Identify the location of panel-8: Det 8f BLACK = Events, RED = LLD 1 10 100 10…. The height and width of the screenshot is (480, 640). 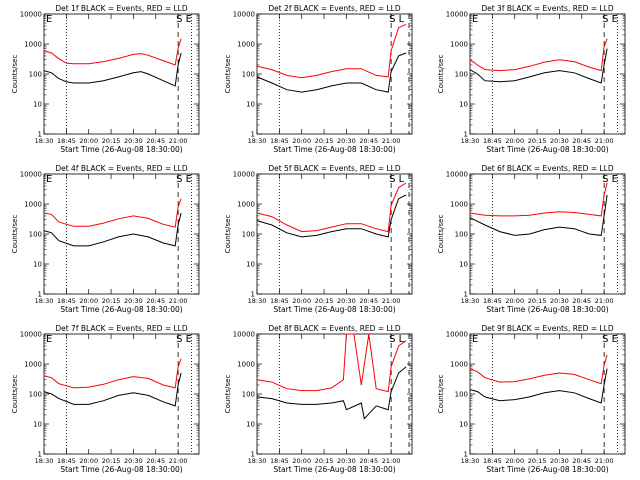
(318, 399).